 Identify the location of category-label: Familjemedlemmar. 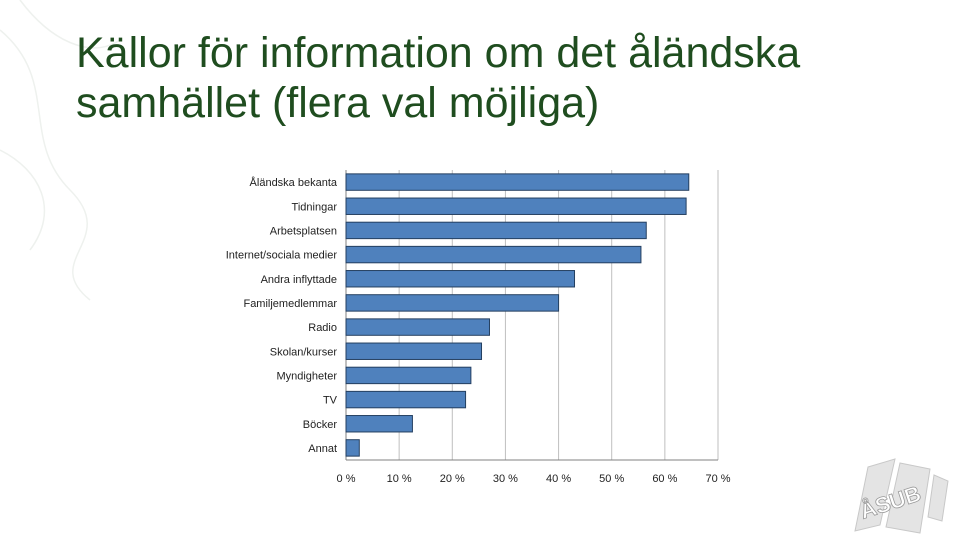
(290, 304).